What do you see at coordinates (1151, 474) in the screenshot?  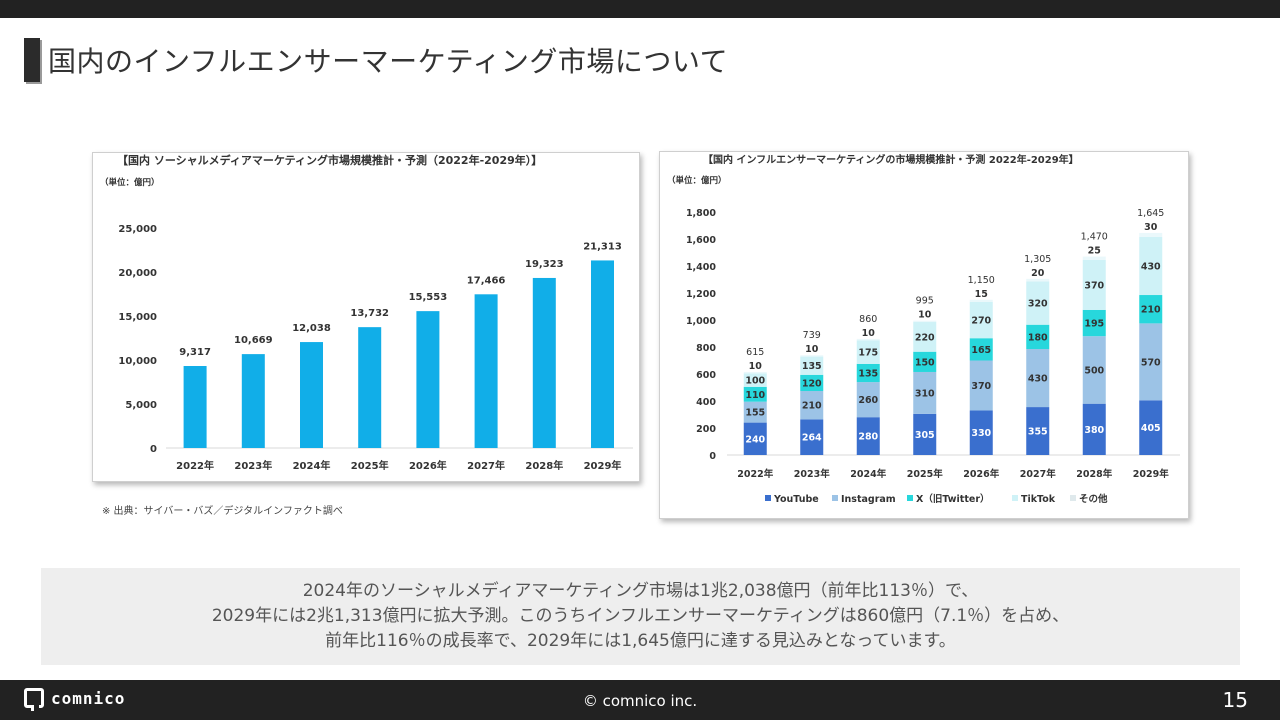 I see `chart2-category-label: 2029年` at bounding box center [1151, 474].